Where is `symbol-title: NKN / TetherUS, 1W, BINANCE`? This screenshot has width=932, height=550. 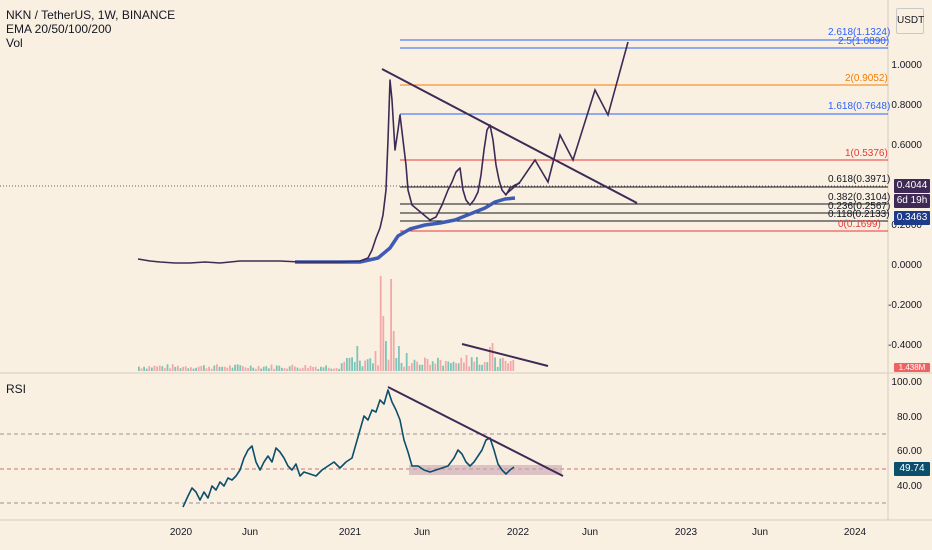 symbol-title: NKN / TetherUS, 1W, BINANCE is located at coordinates (91, 15).